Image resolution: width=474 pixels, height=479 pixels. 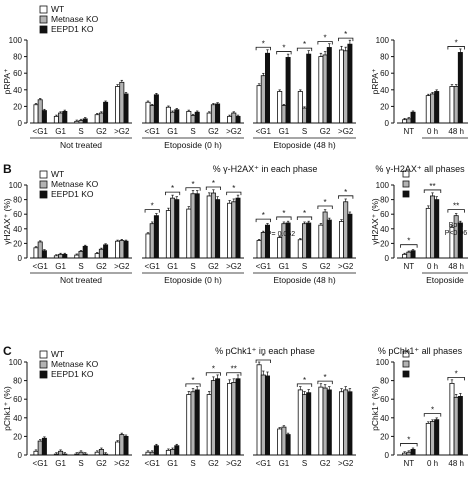 What do you see at coordinates (153, 266) in the screenshot?
I see `panel-2-phase-category-label: <G1` at bounding box center [153, 266].